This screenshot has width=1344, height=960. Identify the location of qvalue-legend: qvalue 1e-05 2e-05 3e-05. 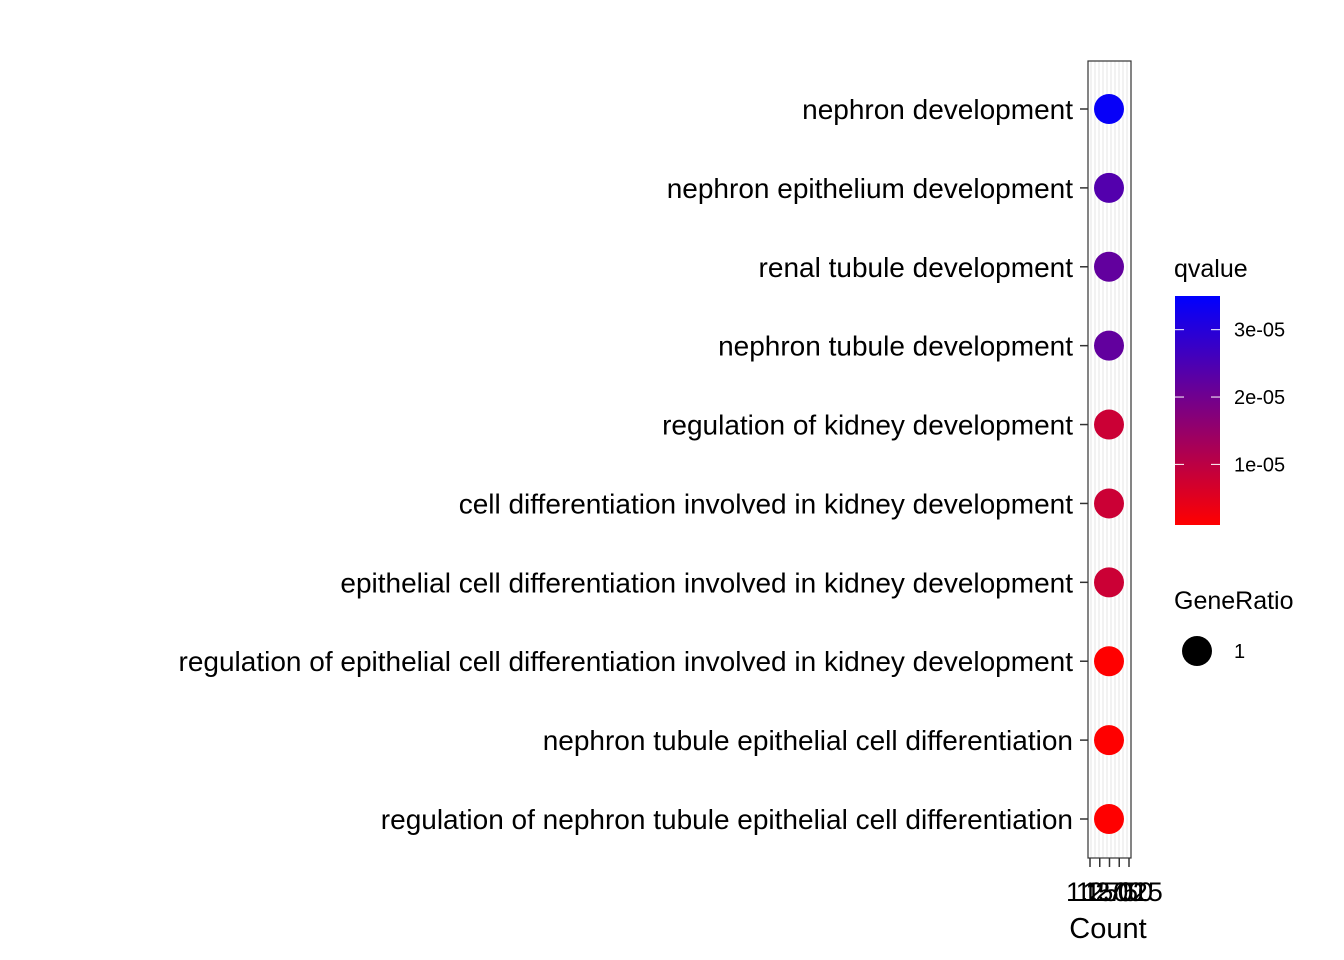
(1229, 390).